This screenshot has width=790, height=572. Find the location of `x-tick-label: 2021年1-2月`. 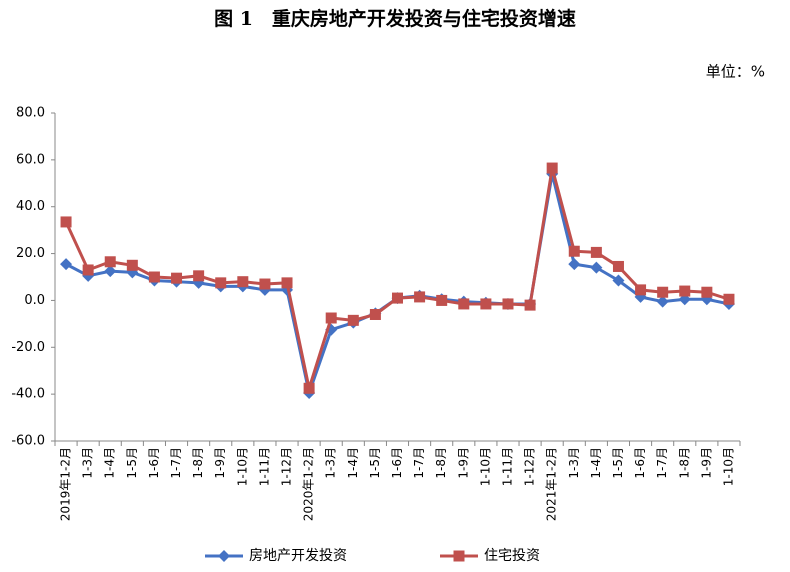

x-tick-label: 2021年1-2月 is located at coordinates (552, 484).